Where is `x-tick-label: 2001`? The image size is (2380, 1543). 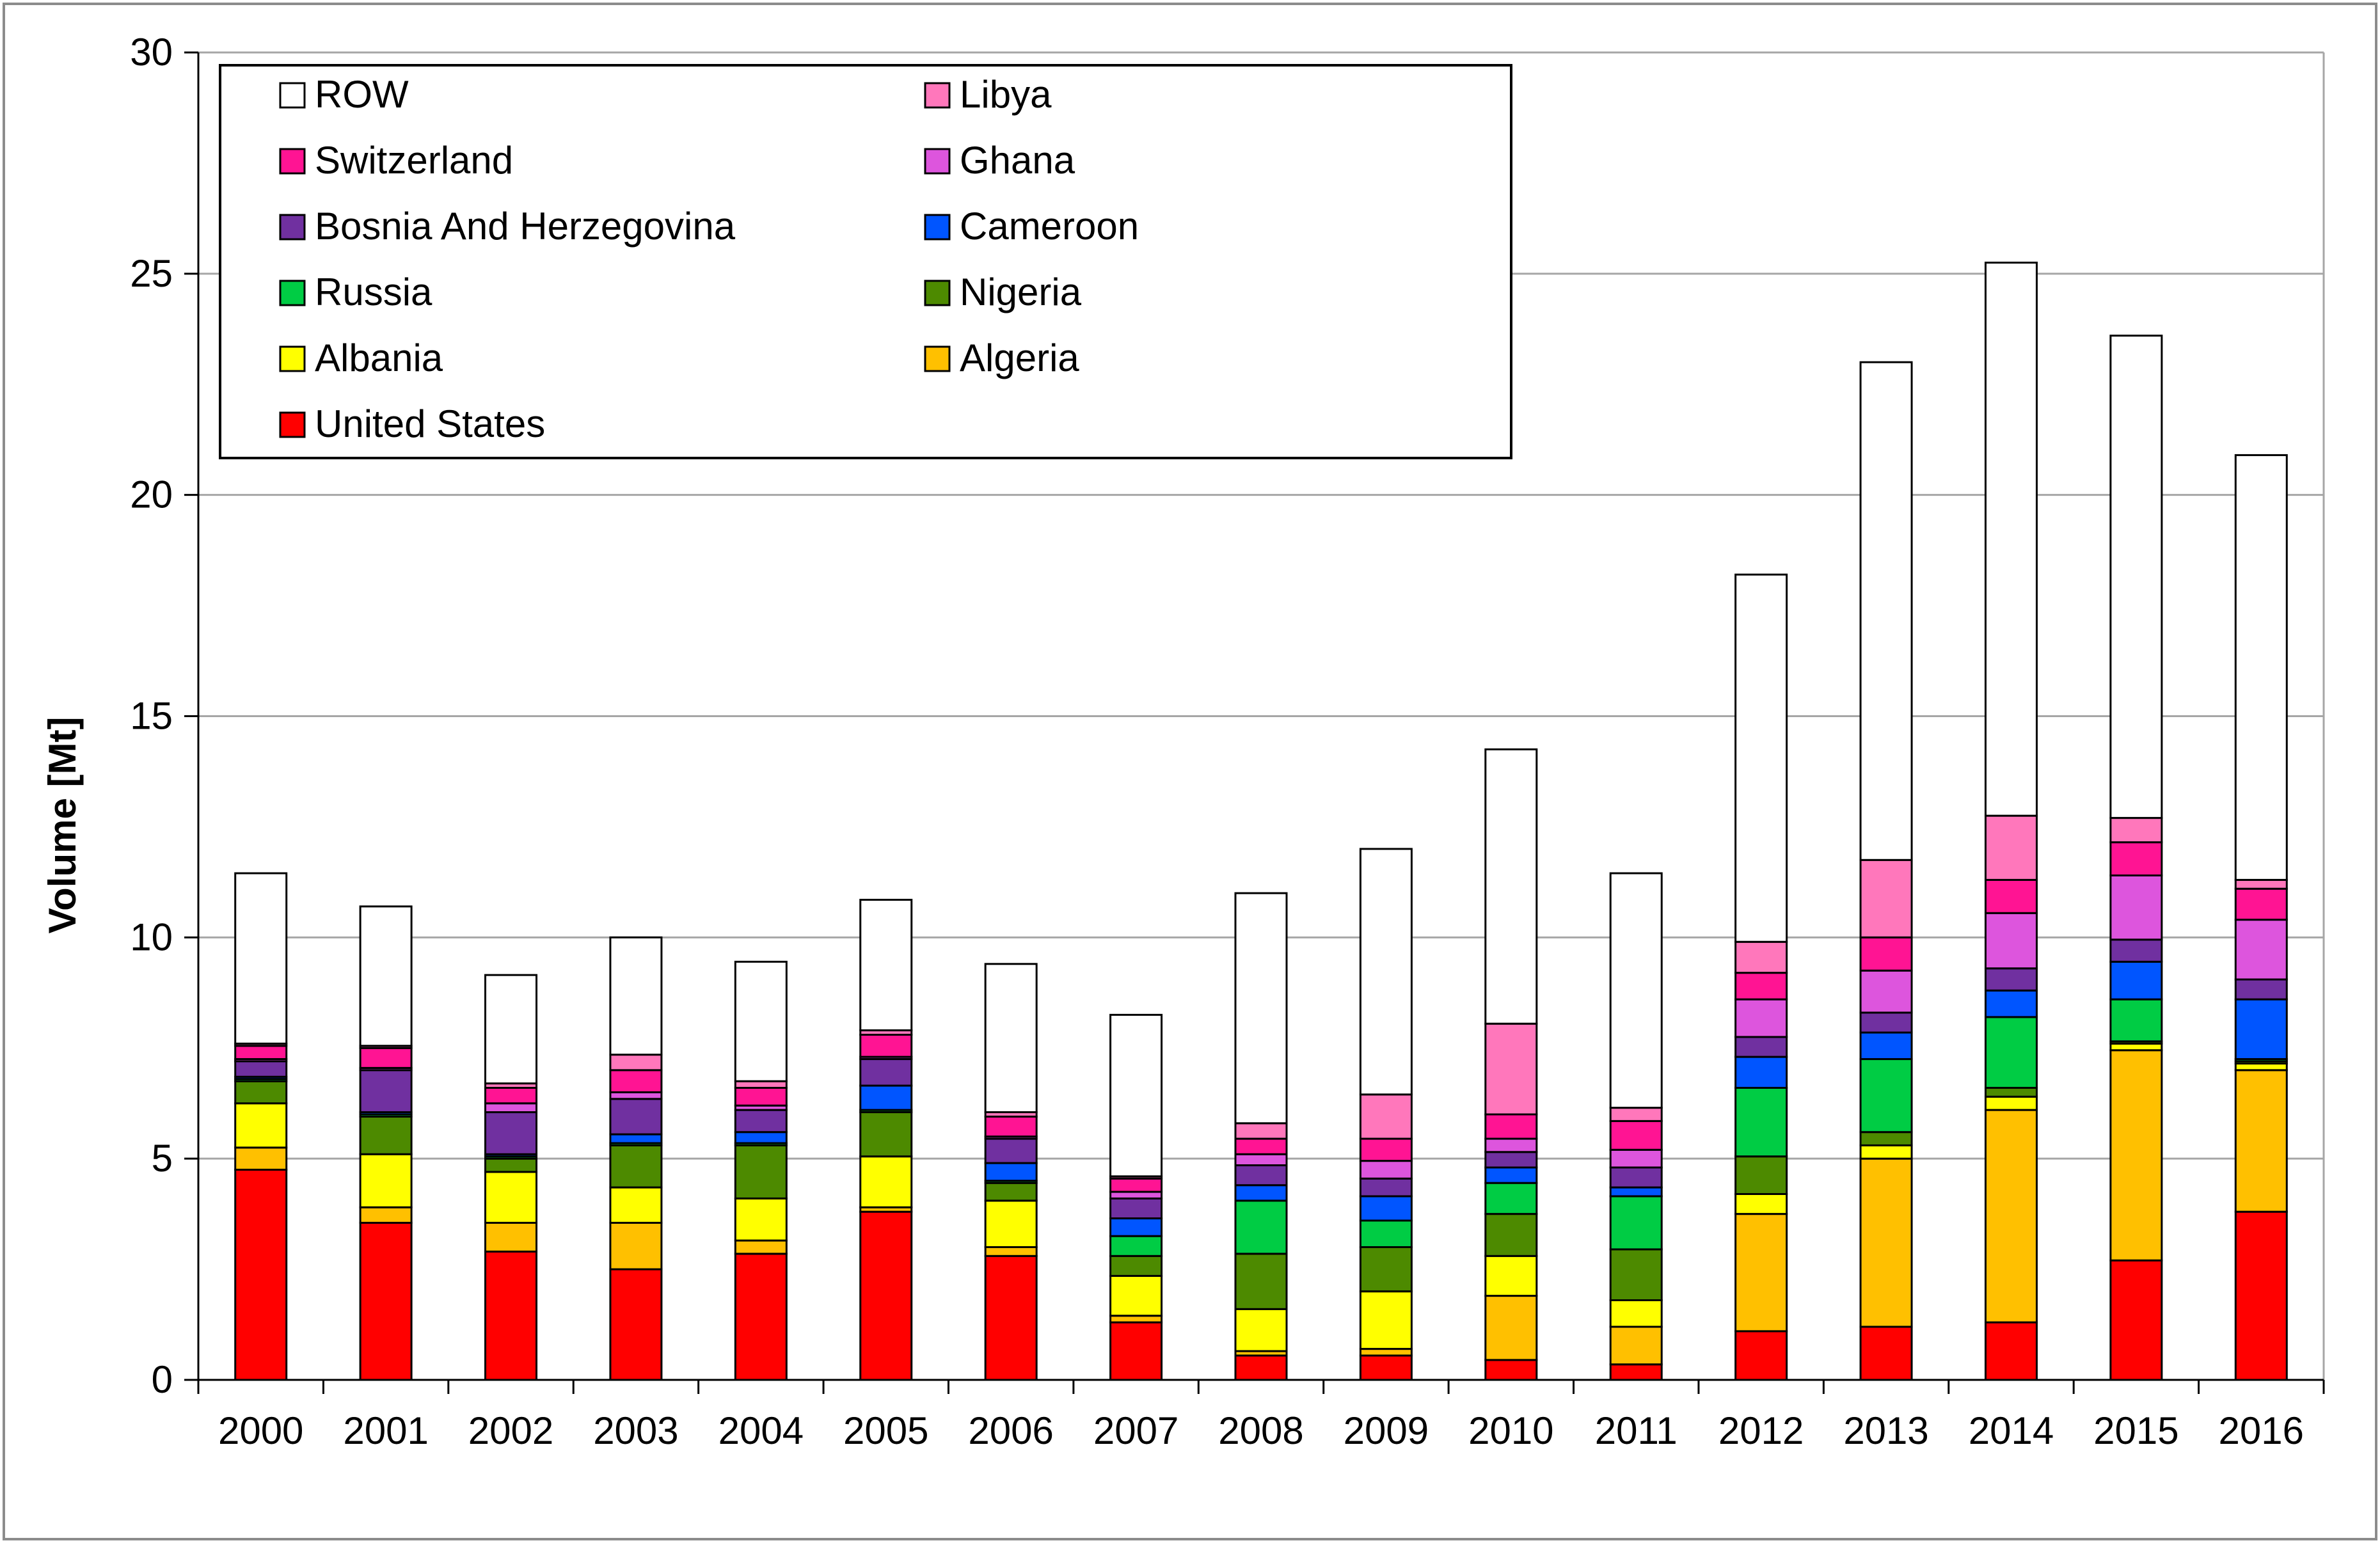
x-tick-label: 2001 is located at coordinates (385, 1430).